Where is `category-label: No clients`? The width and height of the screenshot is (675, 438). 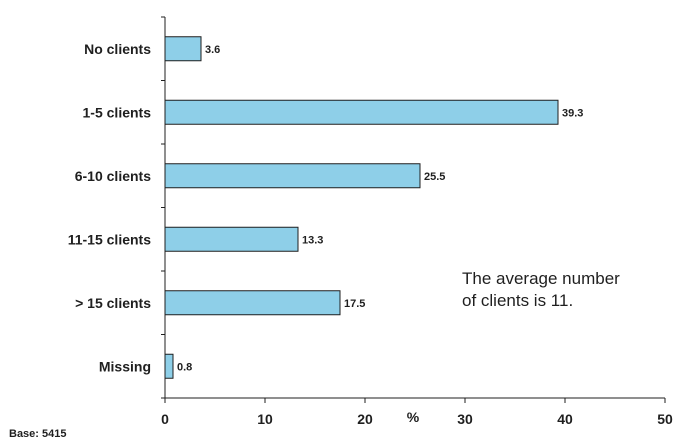 category-label: No clients is located at coordinates (117, 49).